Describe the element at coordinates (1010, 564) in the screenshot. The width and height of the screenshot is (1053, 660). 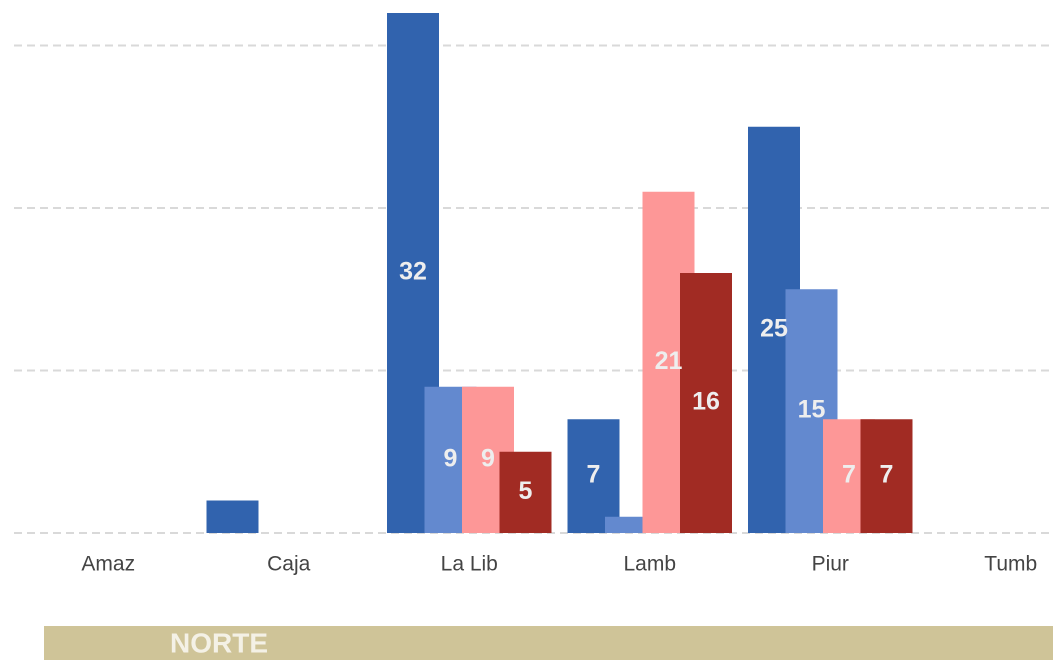
I see `x-tick-label: Tumb` at that location.